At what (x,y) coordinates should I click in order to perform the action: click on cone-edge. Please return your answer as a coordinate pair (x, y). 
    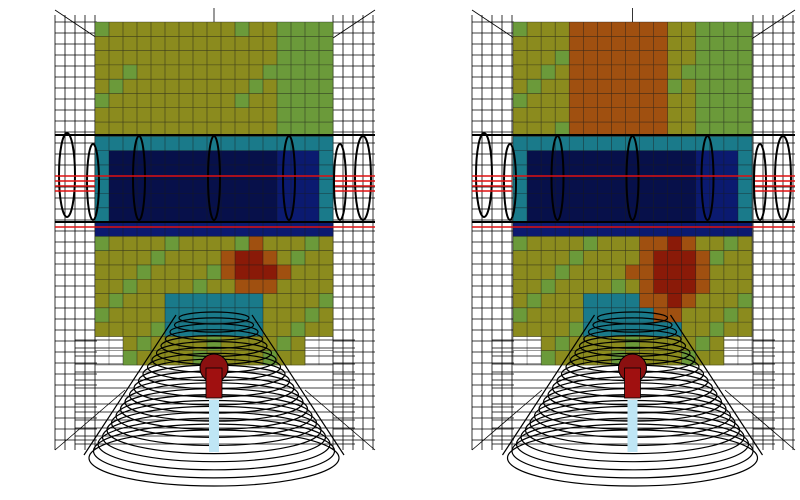
    Looking at the image, I should click on (130, 385).